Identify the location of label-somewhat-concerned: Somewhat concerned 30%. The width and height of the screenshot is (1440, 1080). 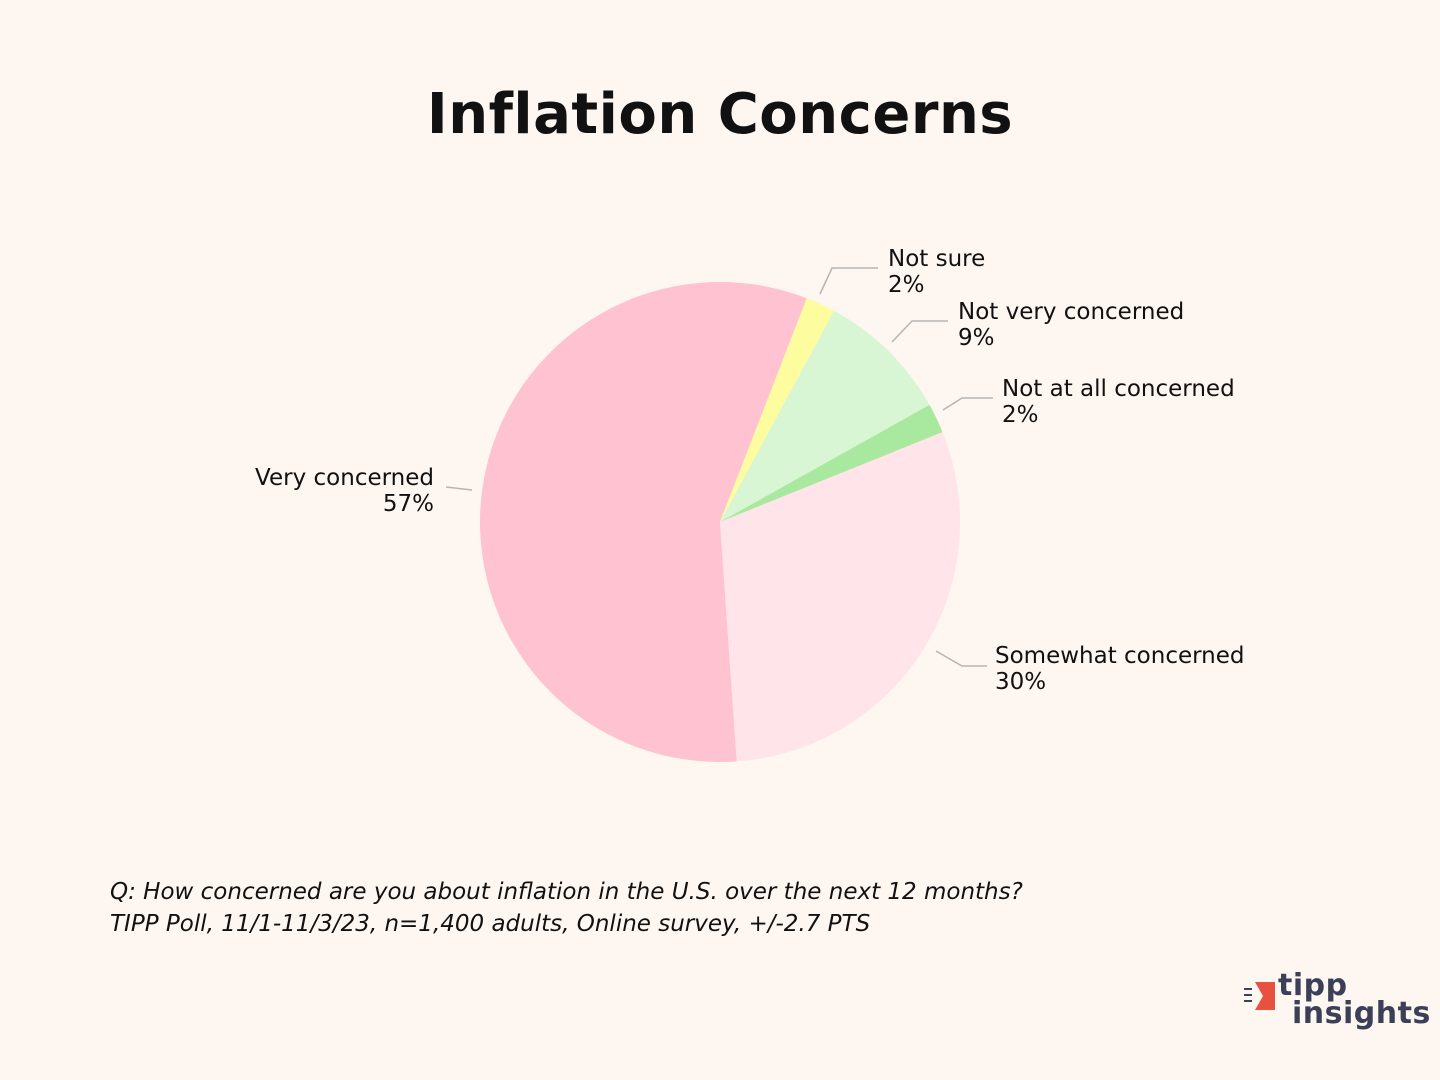
(1120, 669).